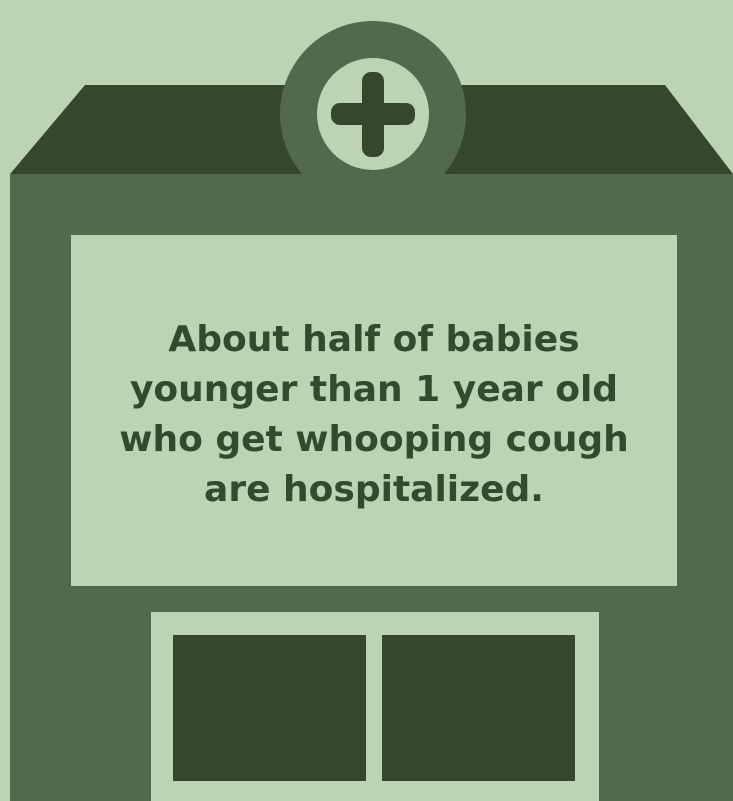 Image resolution: width=733 pixels, height=801 pixels. Describe the element at coordinates (269, 708) in the screenshot. I see `left-door-panel` at that location.